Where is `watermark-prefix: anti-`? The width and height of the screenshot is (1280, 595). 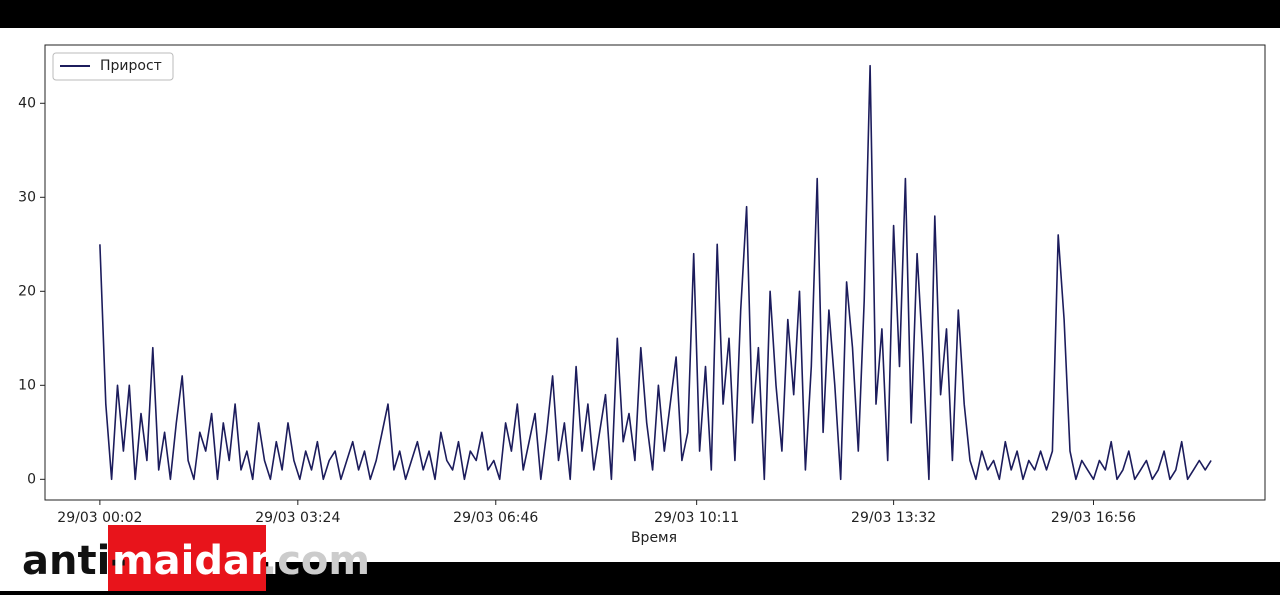
watermark-prefix: anti- is located at coordinates (74, 561).